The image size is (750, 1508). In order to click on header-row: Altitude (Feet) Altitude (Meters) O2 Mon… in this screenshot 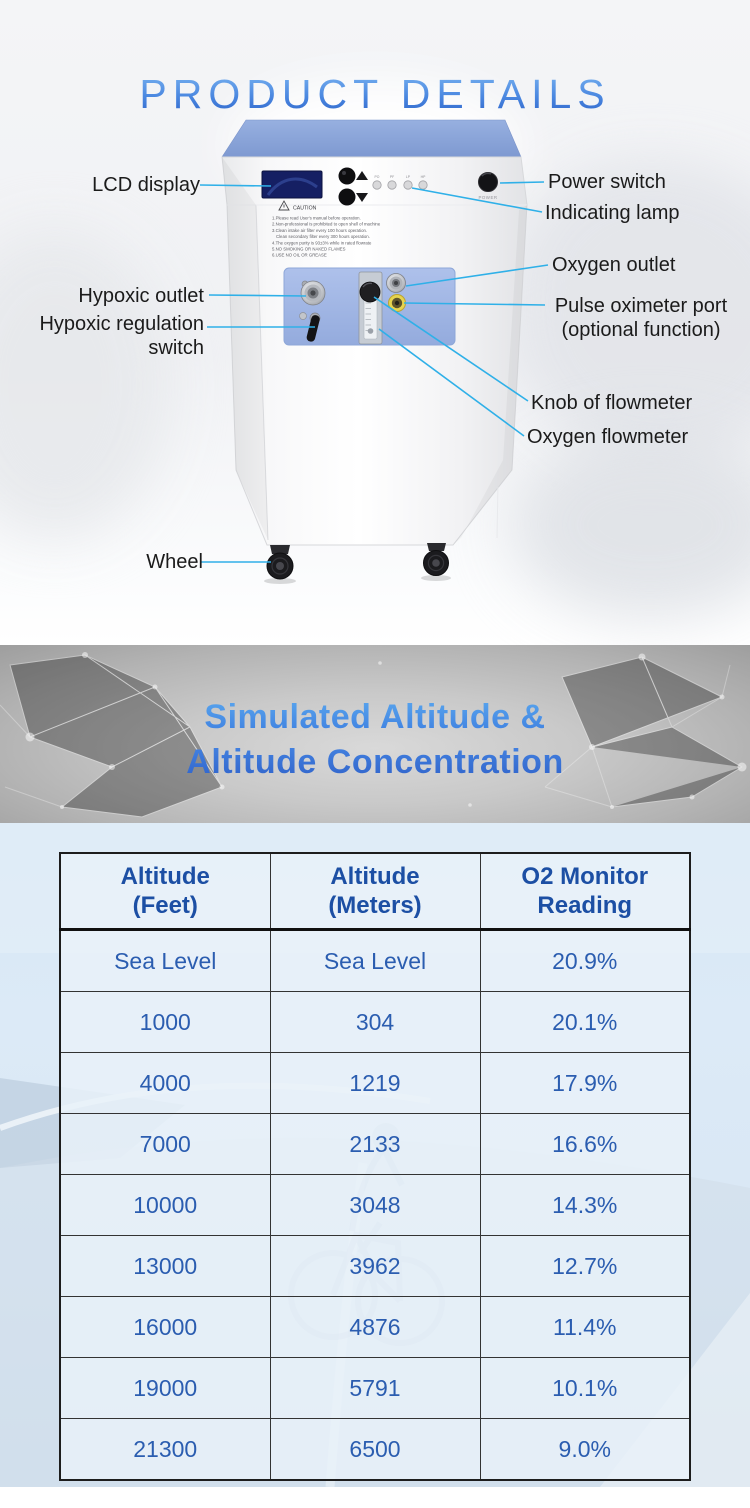, I will do `click(375, 891)`.